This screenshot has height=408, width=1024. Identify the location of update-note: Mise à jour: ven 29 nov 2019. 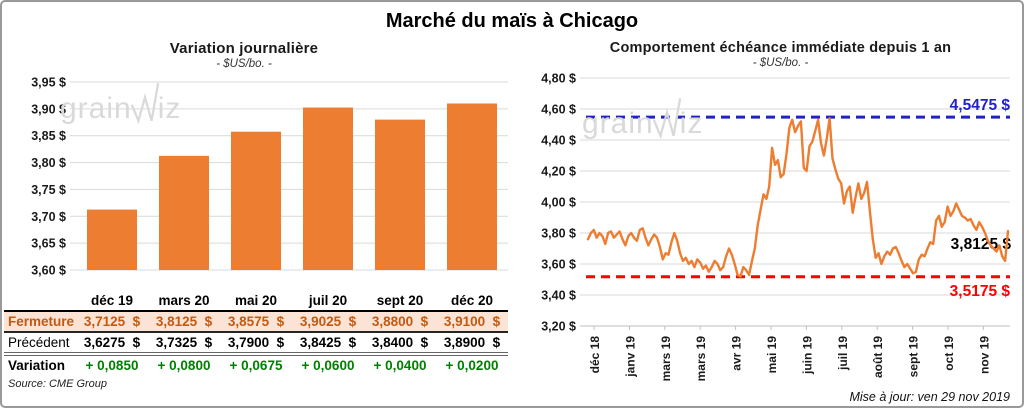
(929, 397).